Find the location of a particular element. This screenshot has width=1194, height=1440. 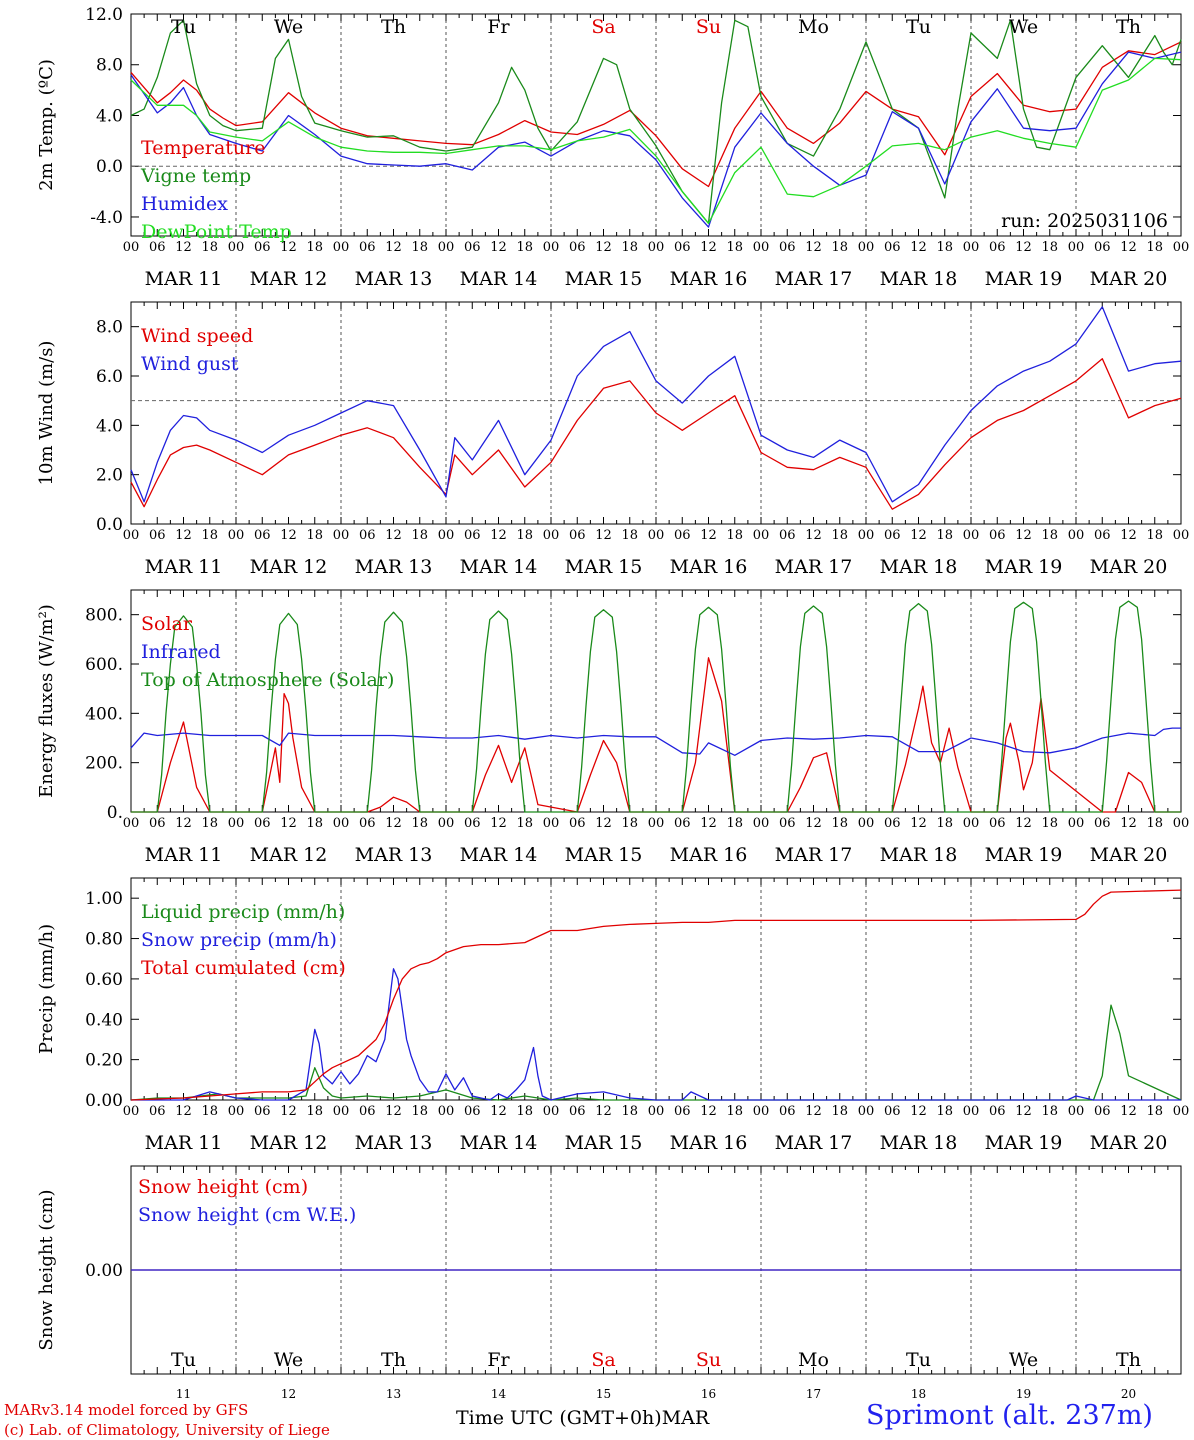

date-label: MAR 16 is located at coordinates (709, 567).